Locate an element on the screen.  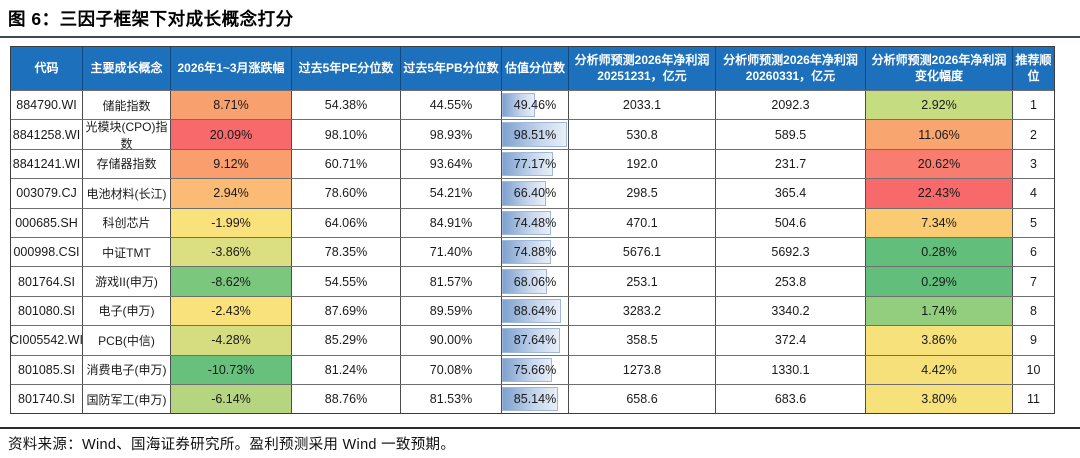
np-20260331-cell: 589.5 is located at coordinates (791, 134).